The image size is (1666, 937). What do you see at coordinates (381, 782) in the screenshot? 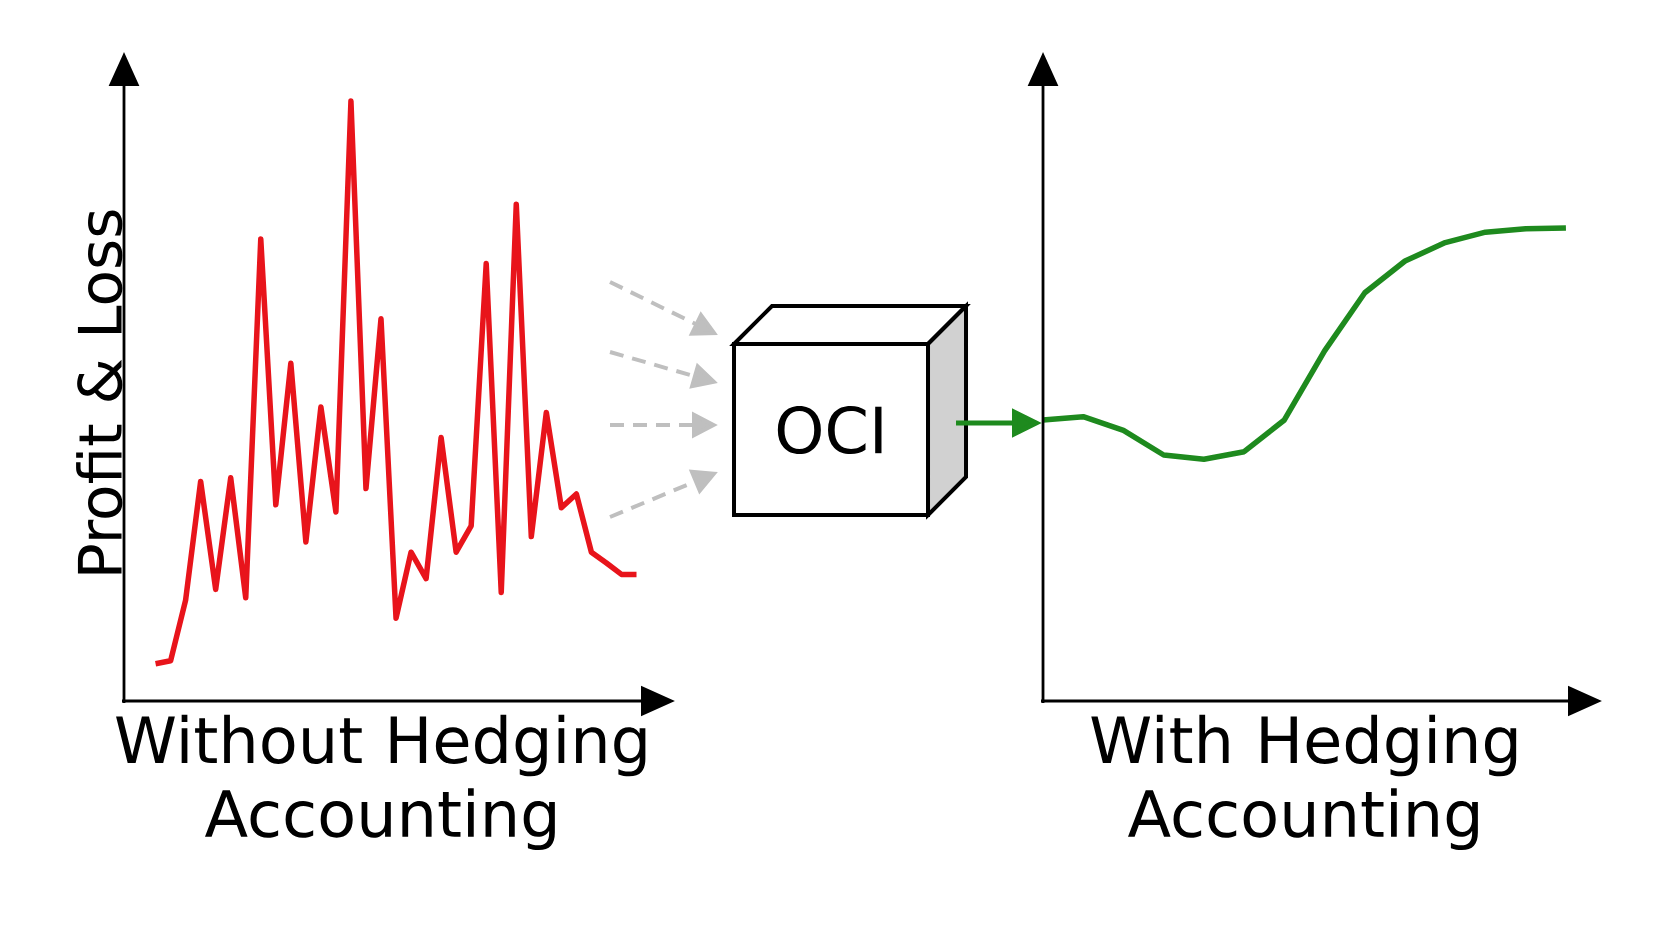
I see `x-axis-title: Without Hedging Accounting` at bounding box center [381, 782].